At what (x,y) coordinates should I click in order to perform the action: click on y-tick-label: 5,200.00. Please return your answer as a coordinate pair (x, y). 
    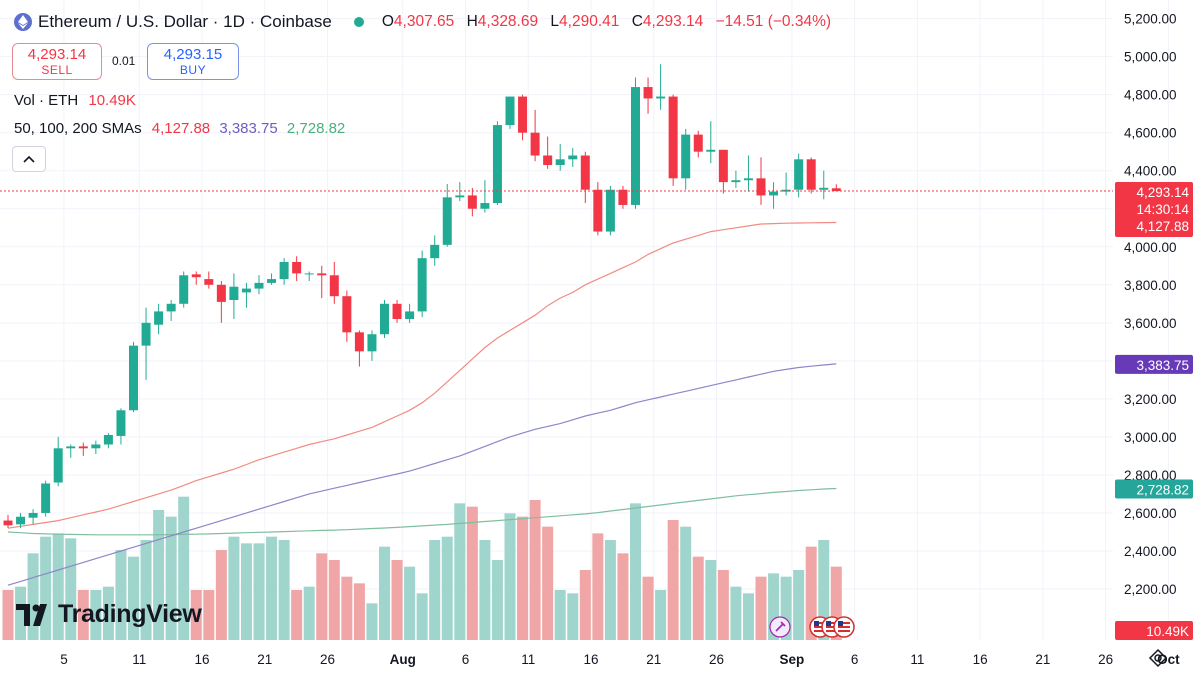
    Looking at the image, I should click on (1150, 19).